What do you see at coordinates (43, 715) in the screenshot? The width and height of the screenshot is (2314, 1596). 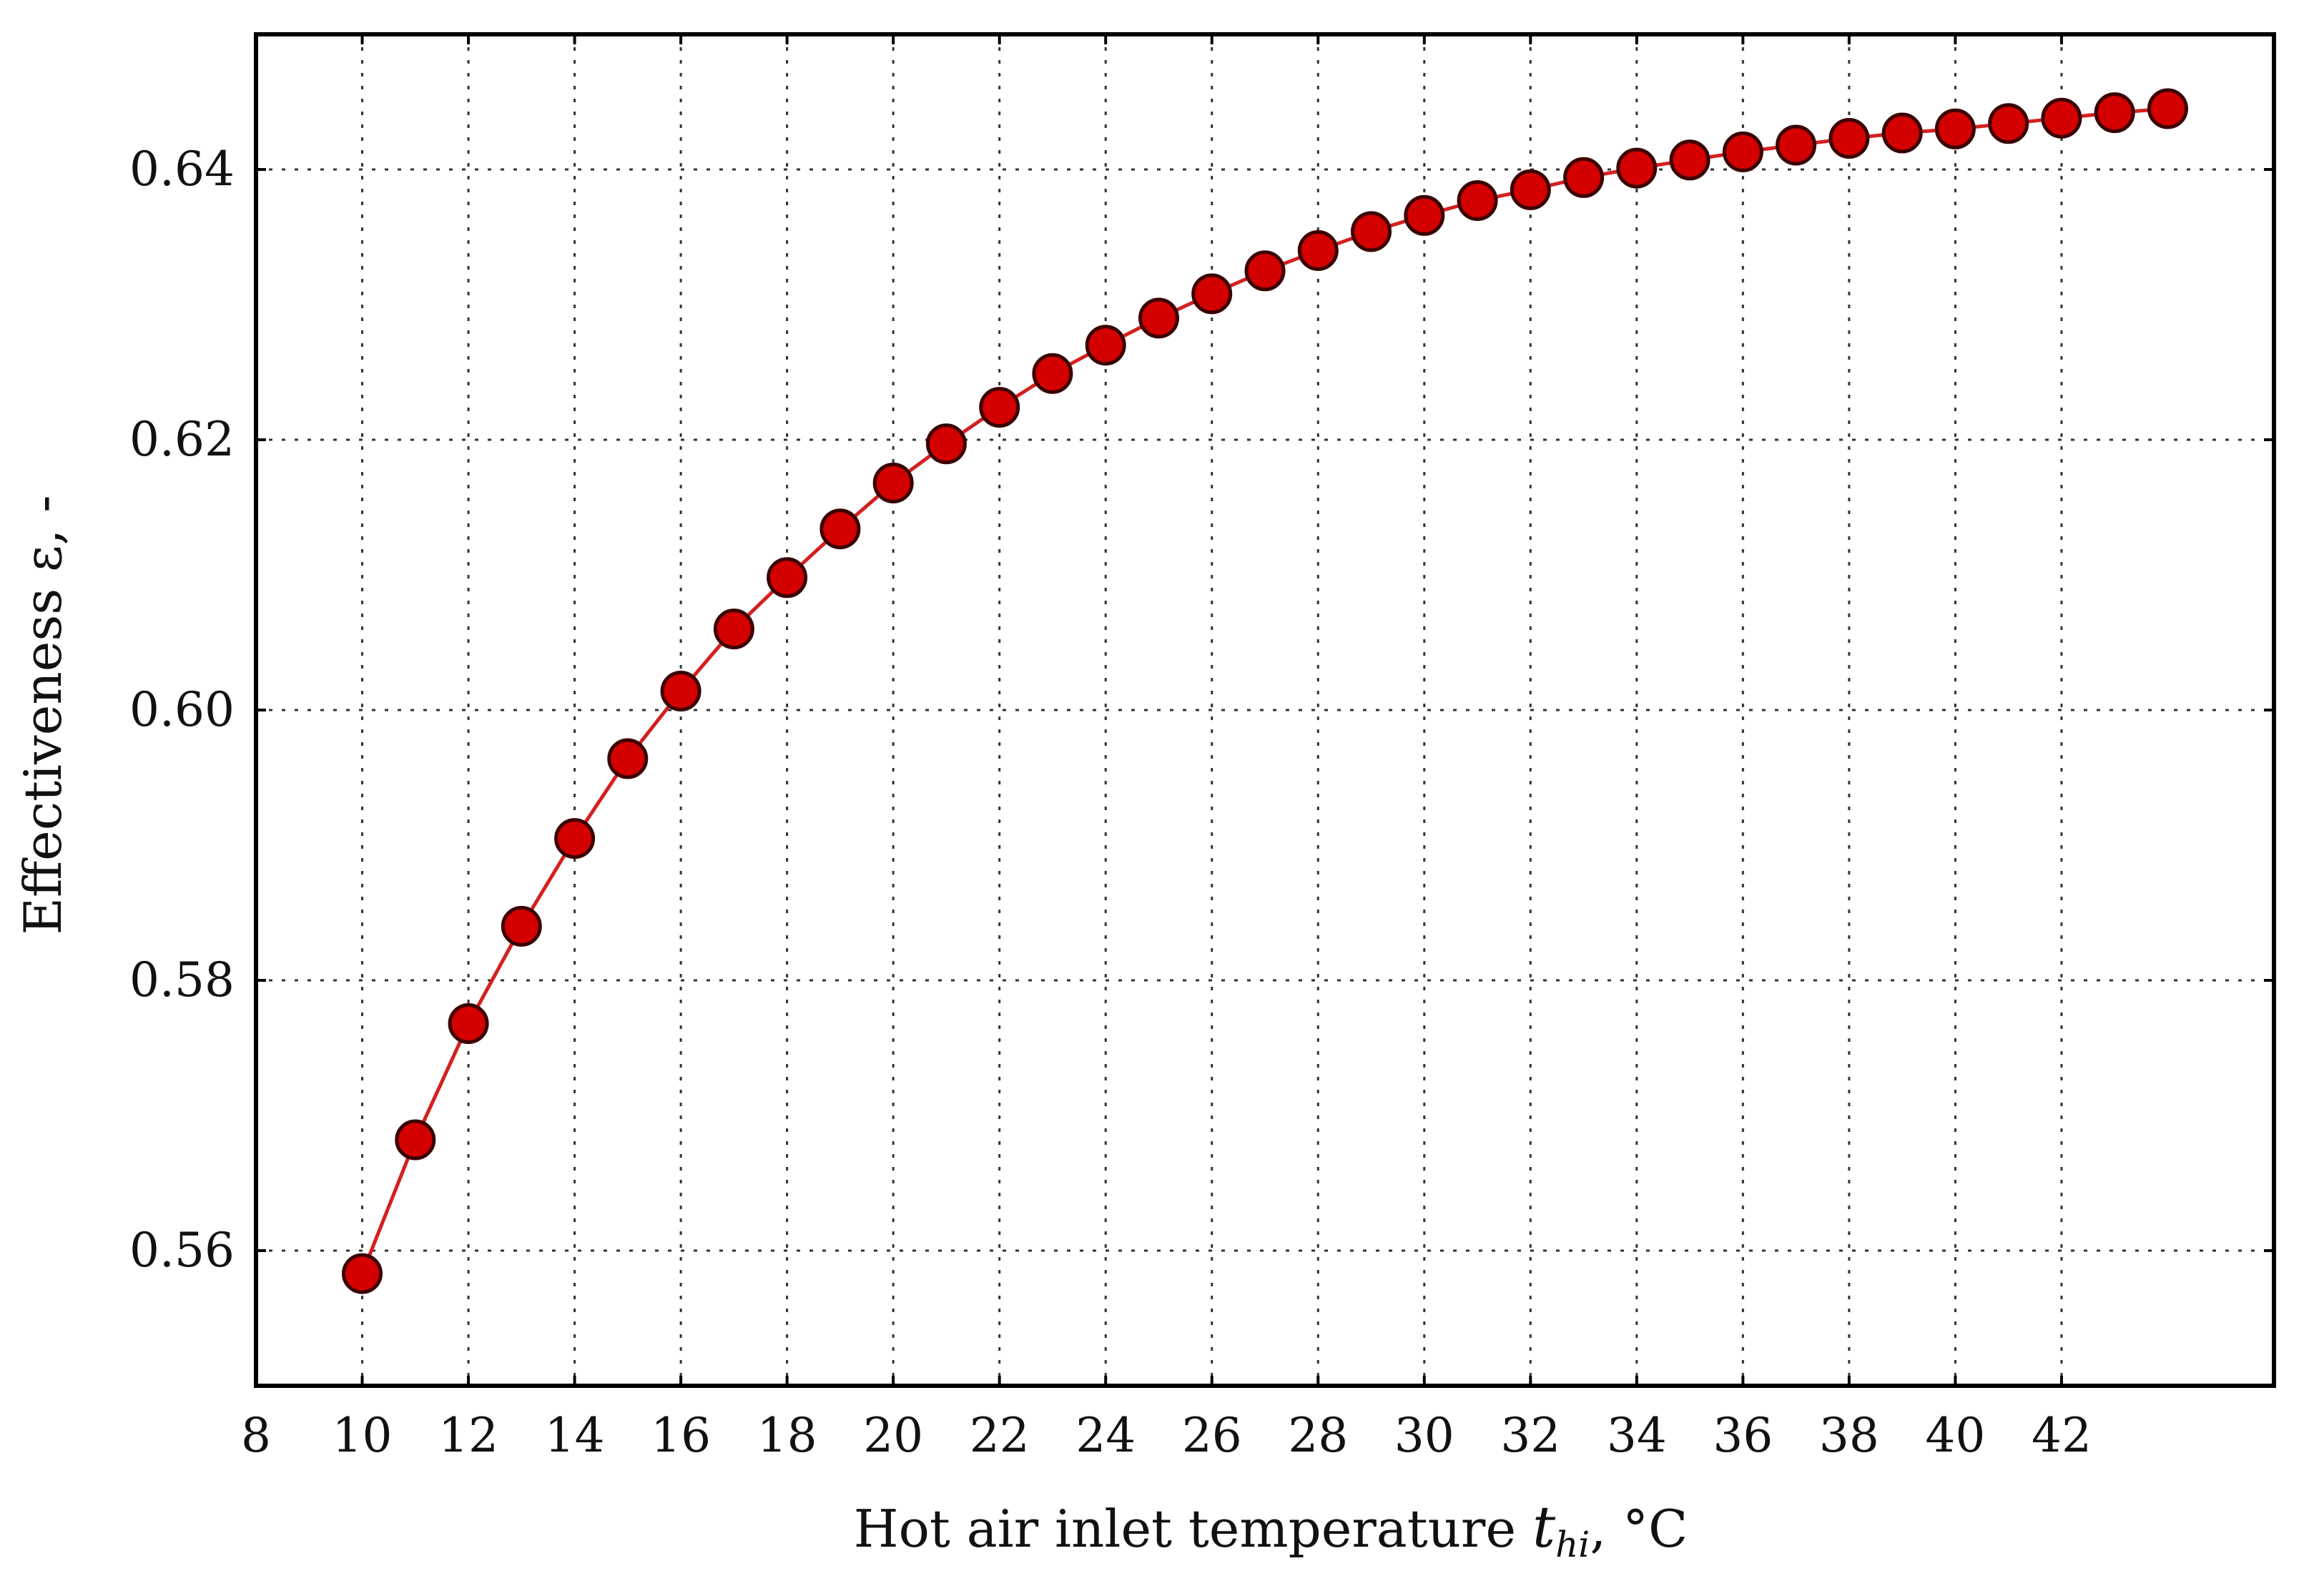 I see `y-axis-label: Effectiveness ε, -` at bounding box center [43, 715].